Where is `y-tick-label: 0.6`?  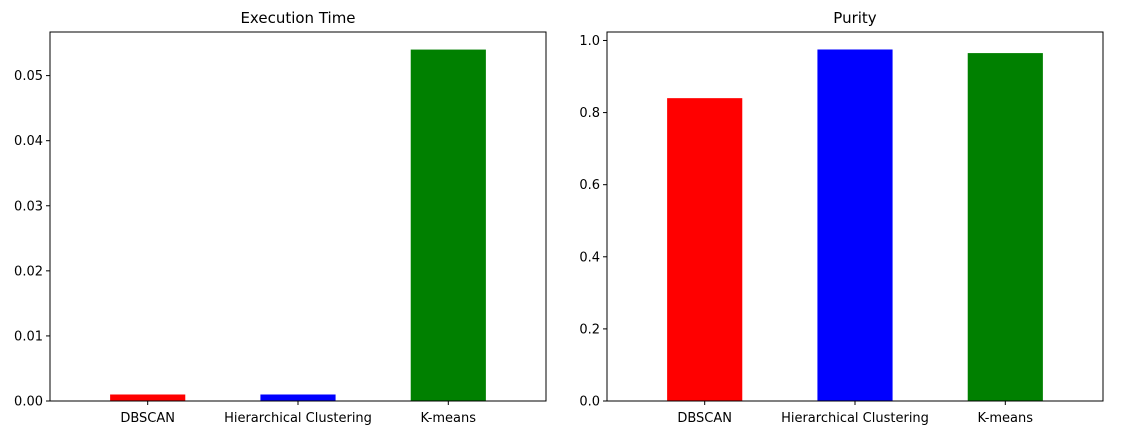 y-tick-label: 0.6 is located at coordinates (589, 185).